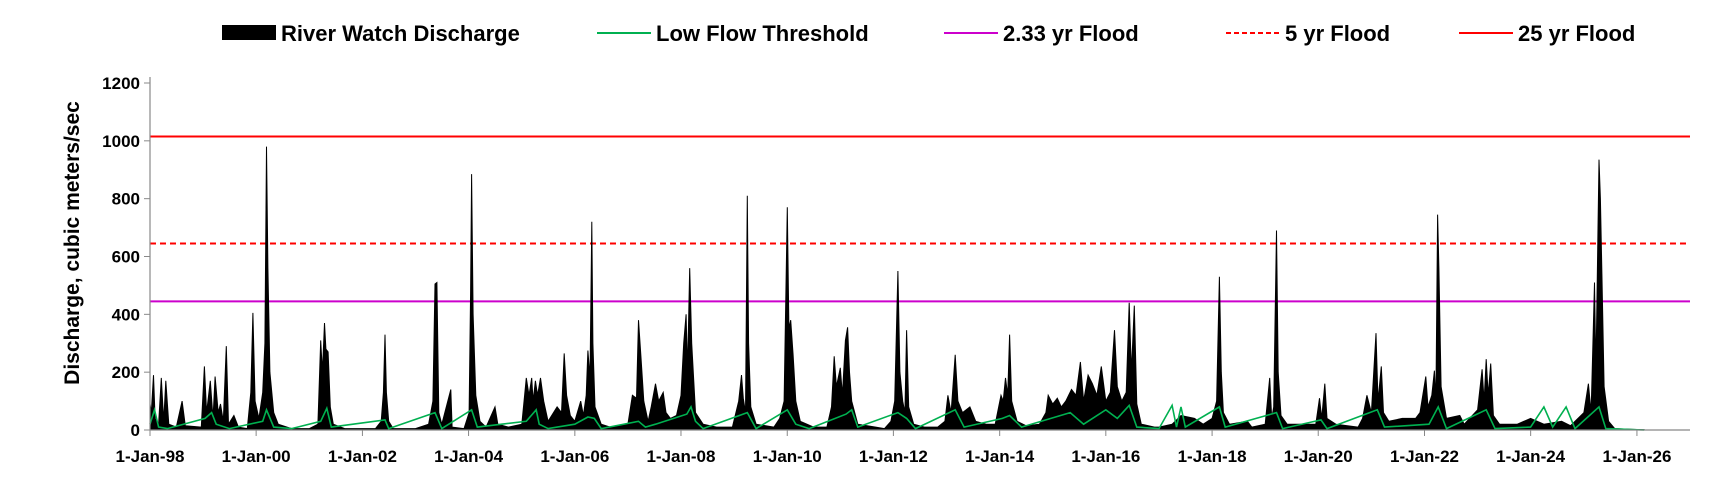  Describe the element at coordinates (121, 83) in the screenshot. I see `y-tick-label: 1200` at that location.